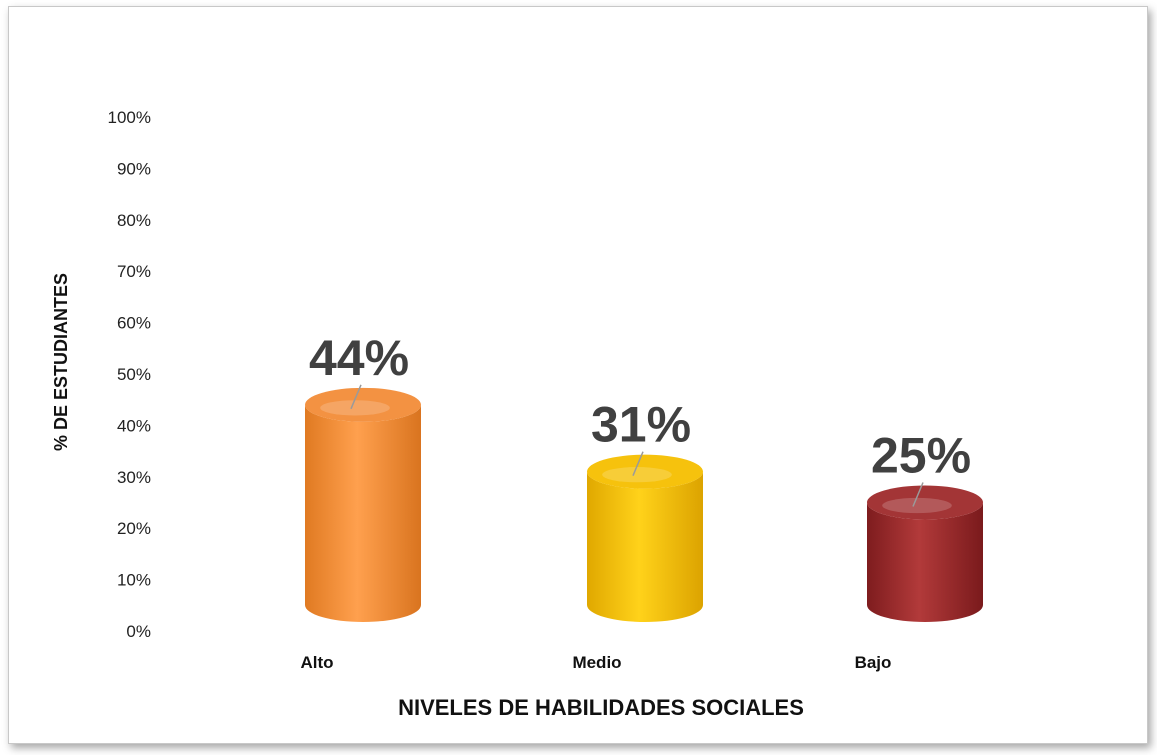 This screenshot has width=1157, height=755. Describe the element at coordinates (134, 168) in the screenshot. I see `y-tick-label: 90%` at that location.